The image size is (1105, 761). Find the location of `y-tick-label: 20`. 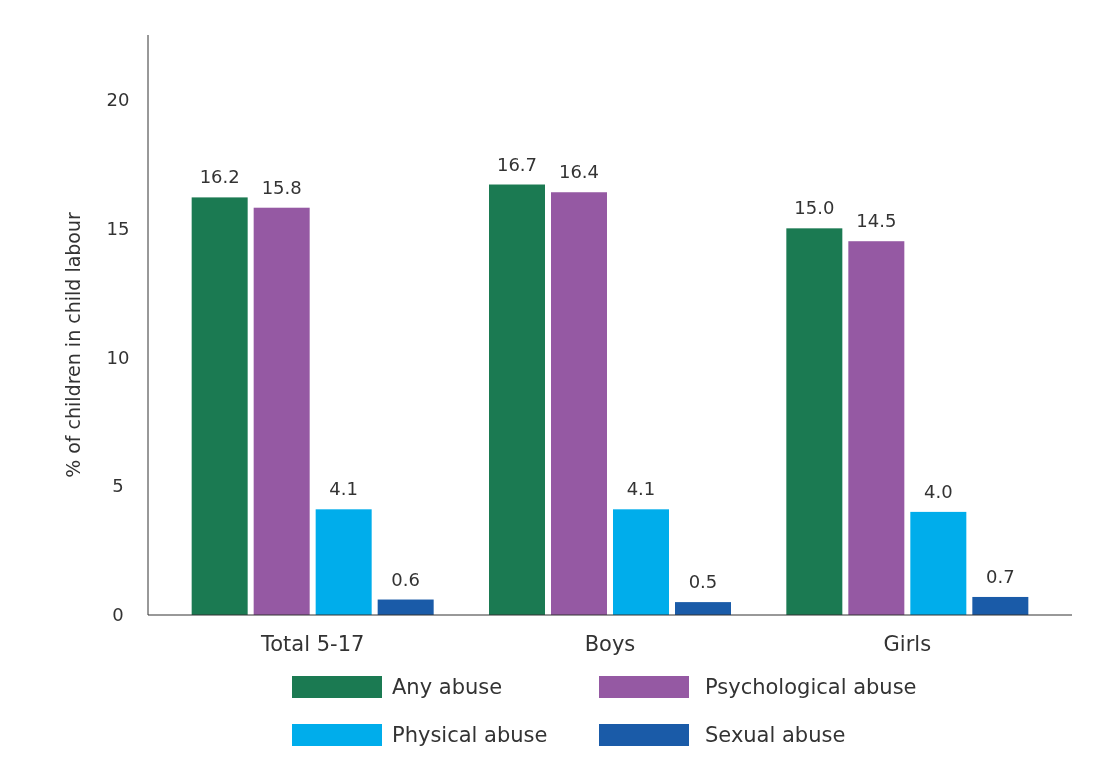

y-tick-label: 20 is located at coordinates (118, 99).